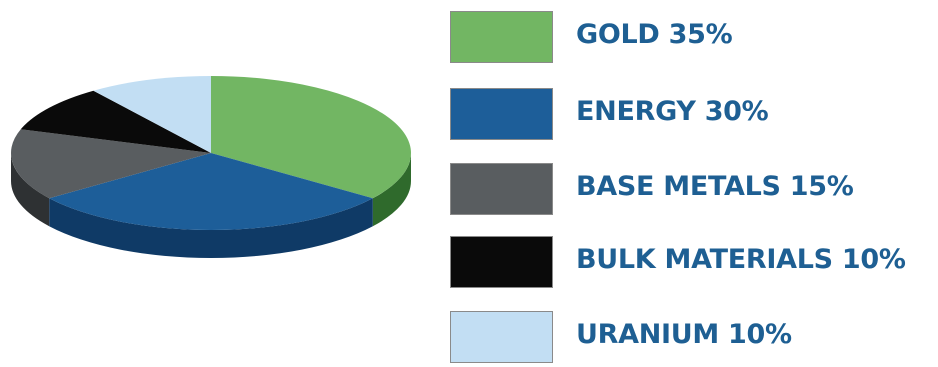 The image size is (938, 367). What do you see at coordinates (30, 190) in the screenshot?
I see `pie-side-base-metals` at bounding box center [30, 190].